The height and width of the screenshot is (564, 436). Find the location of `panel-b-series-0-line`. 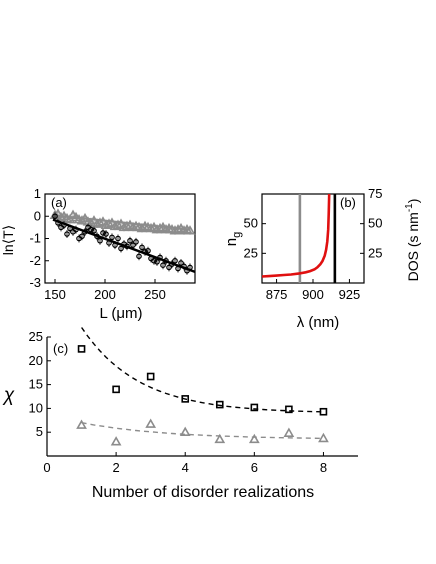

panel-b-series-0-line is located at coordinates (296, 235).